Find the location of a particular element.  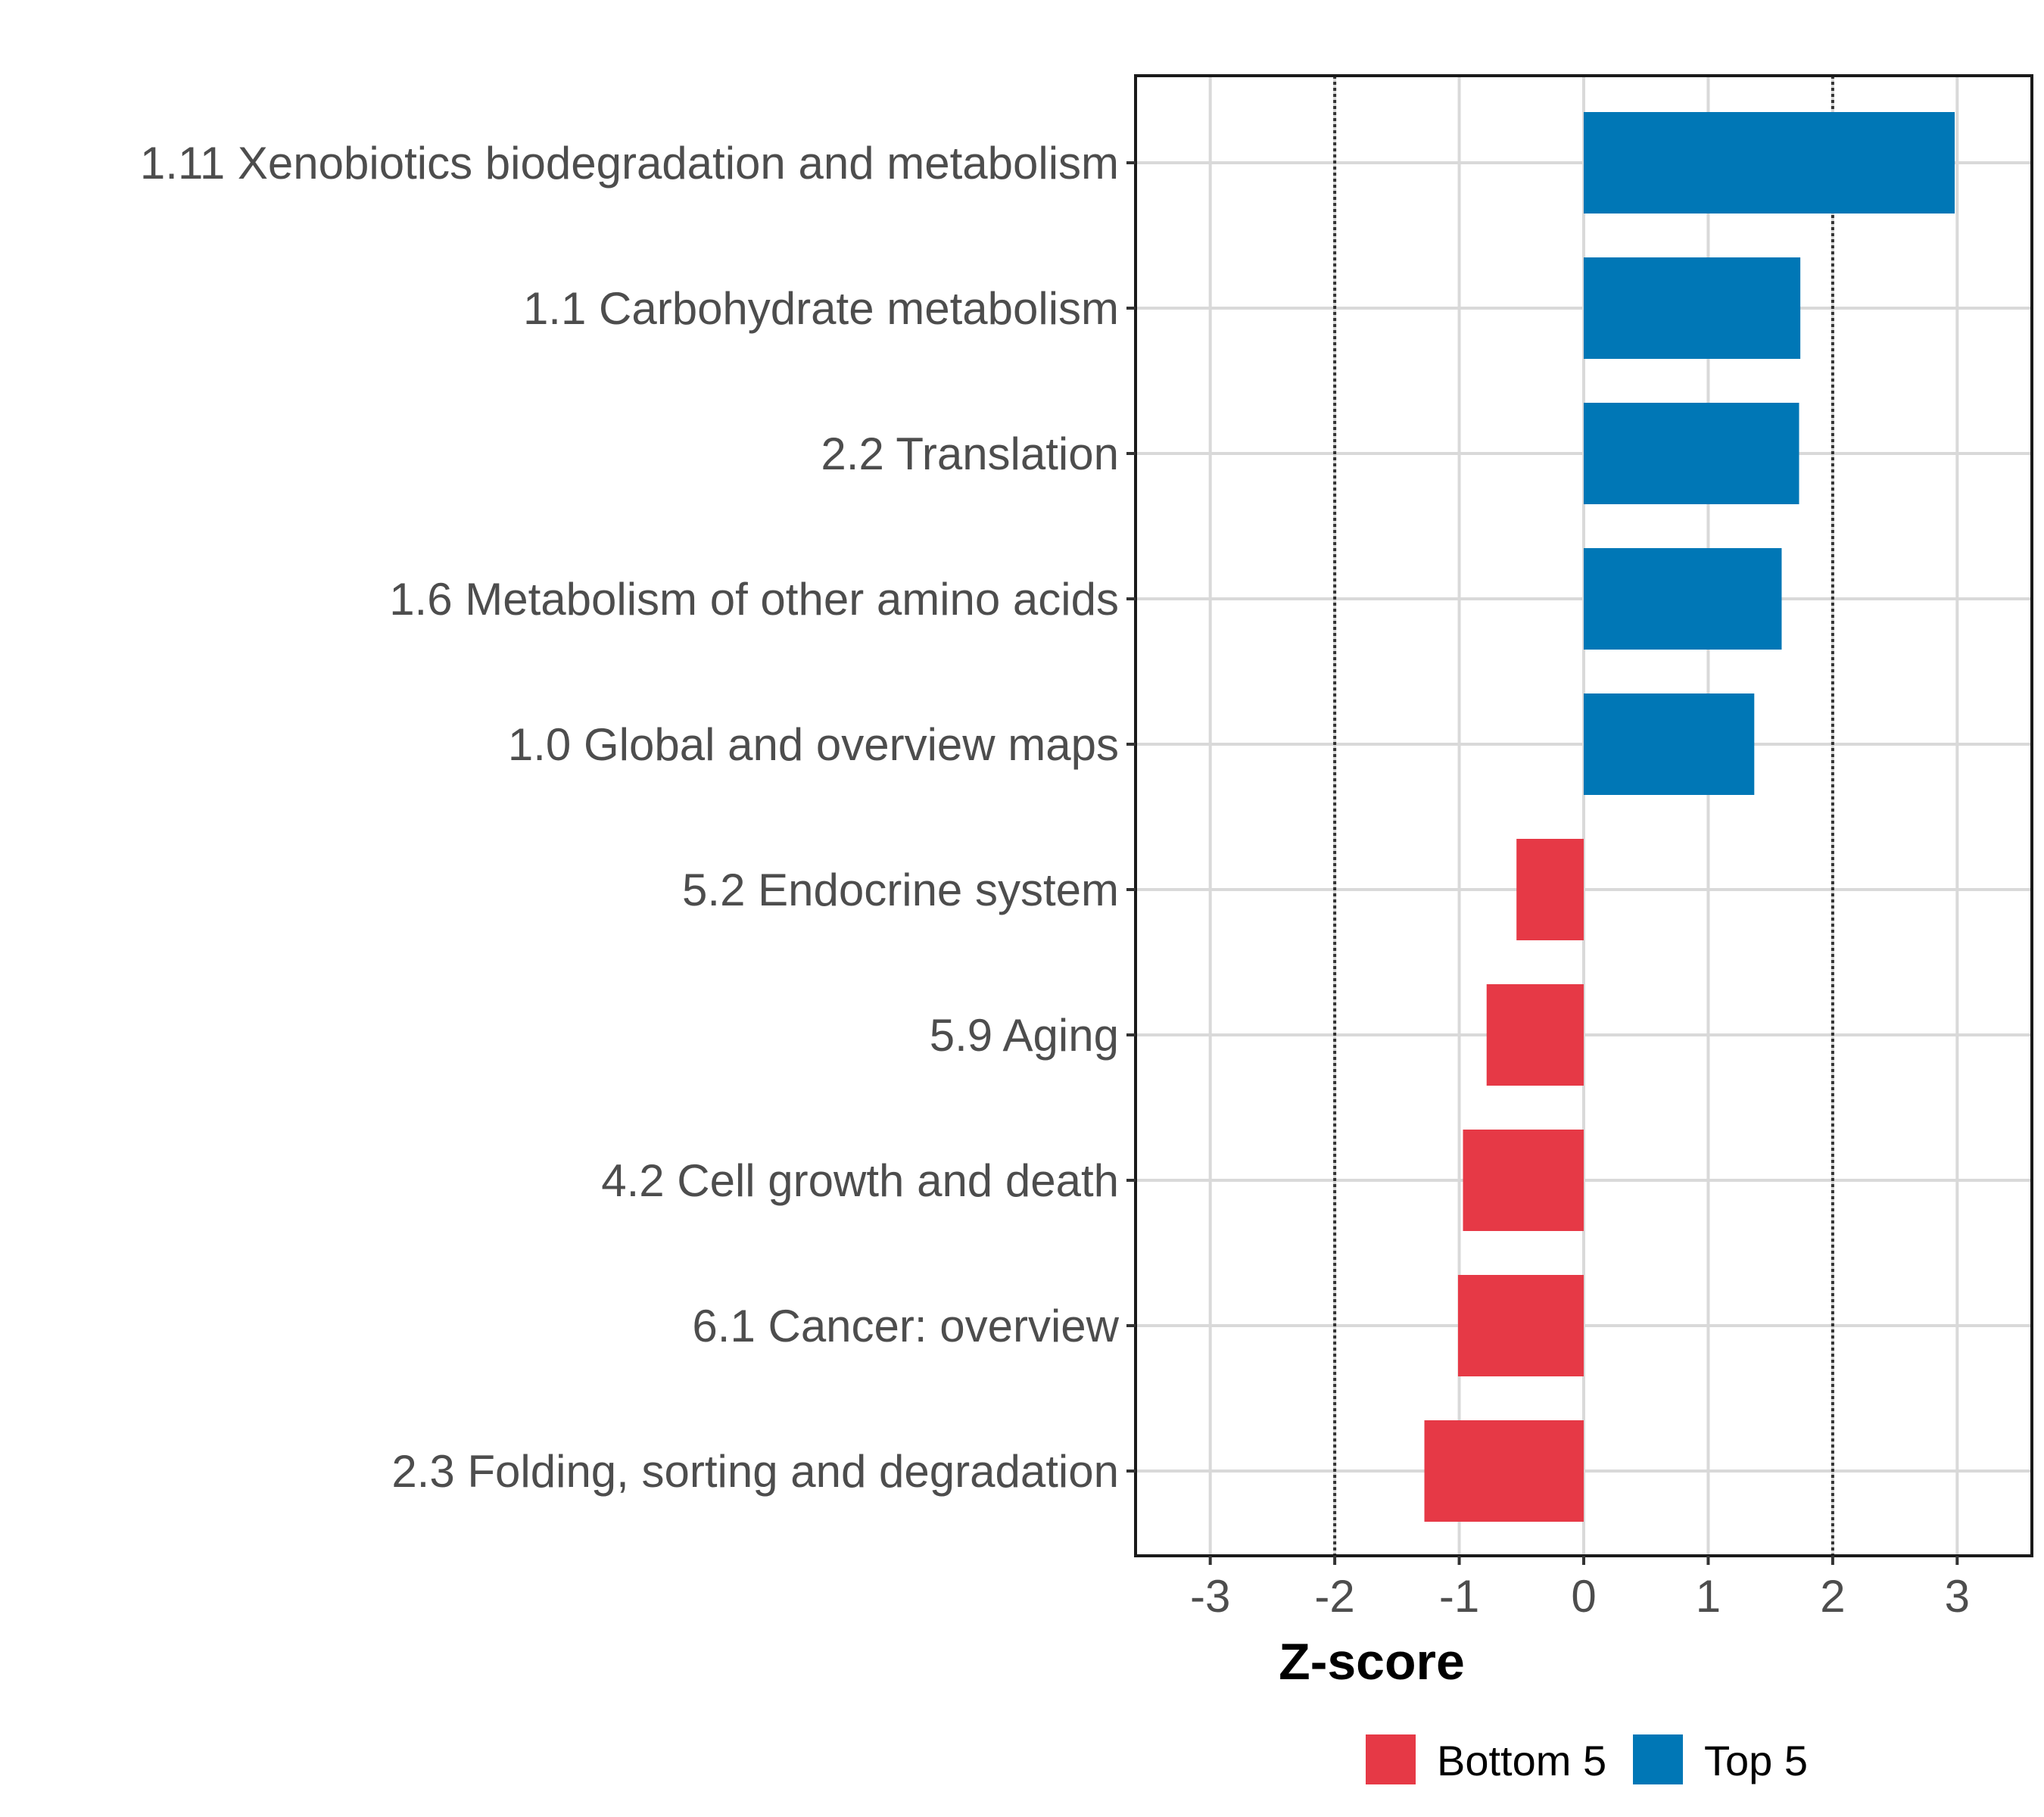

x-tick-label: -3 is located at coordinates (1210, 1596).